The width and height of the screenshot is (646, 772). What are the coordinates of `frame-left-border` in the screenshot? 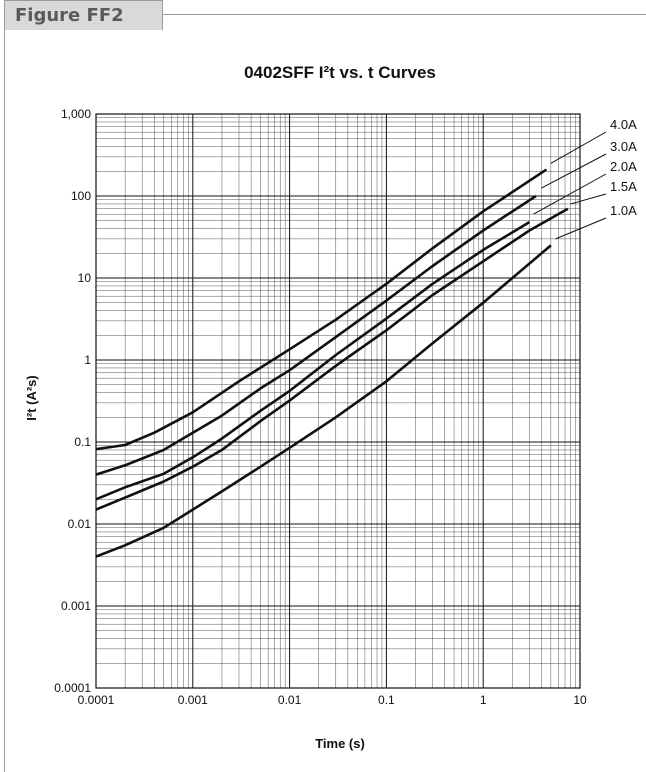 It's located at (4, 401).